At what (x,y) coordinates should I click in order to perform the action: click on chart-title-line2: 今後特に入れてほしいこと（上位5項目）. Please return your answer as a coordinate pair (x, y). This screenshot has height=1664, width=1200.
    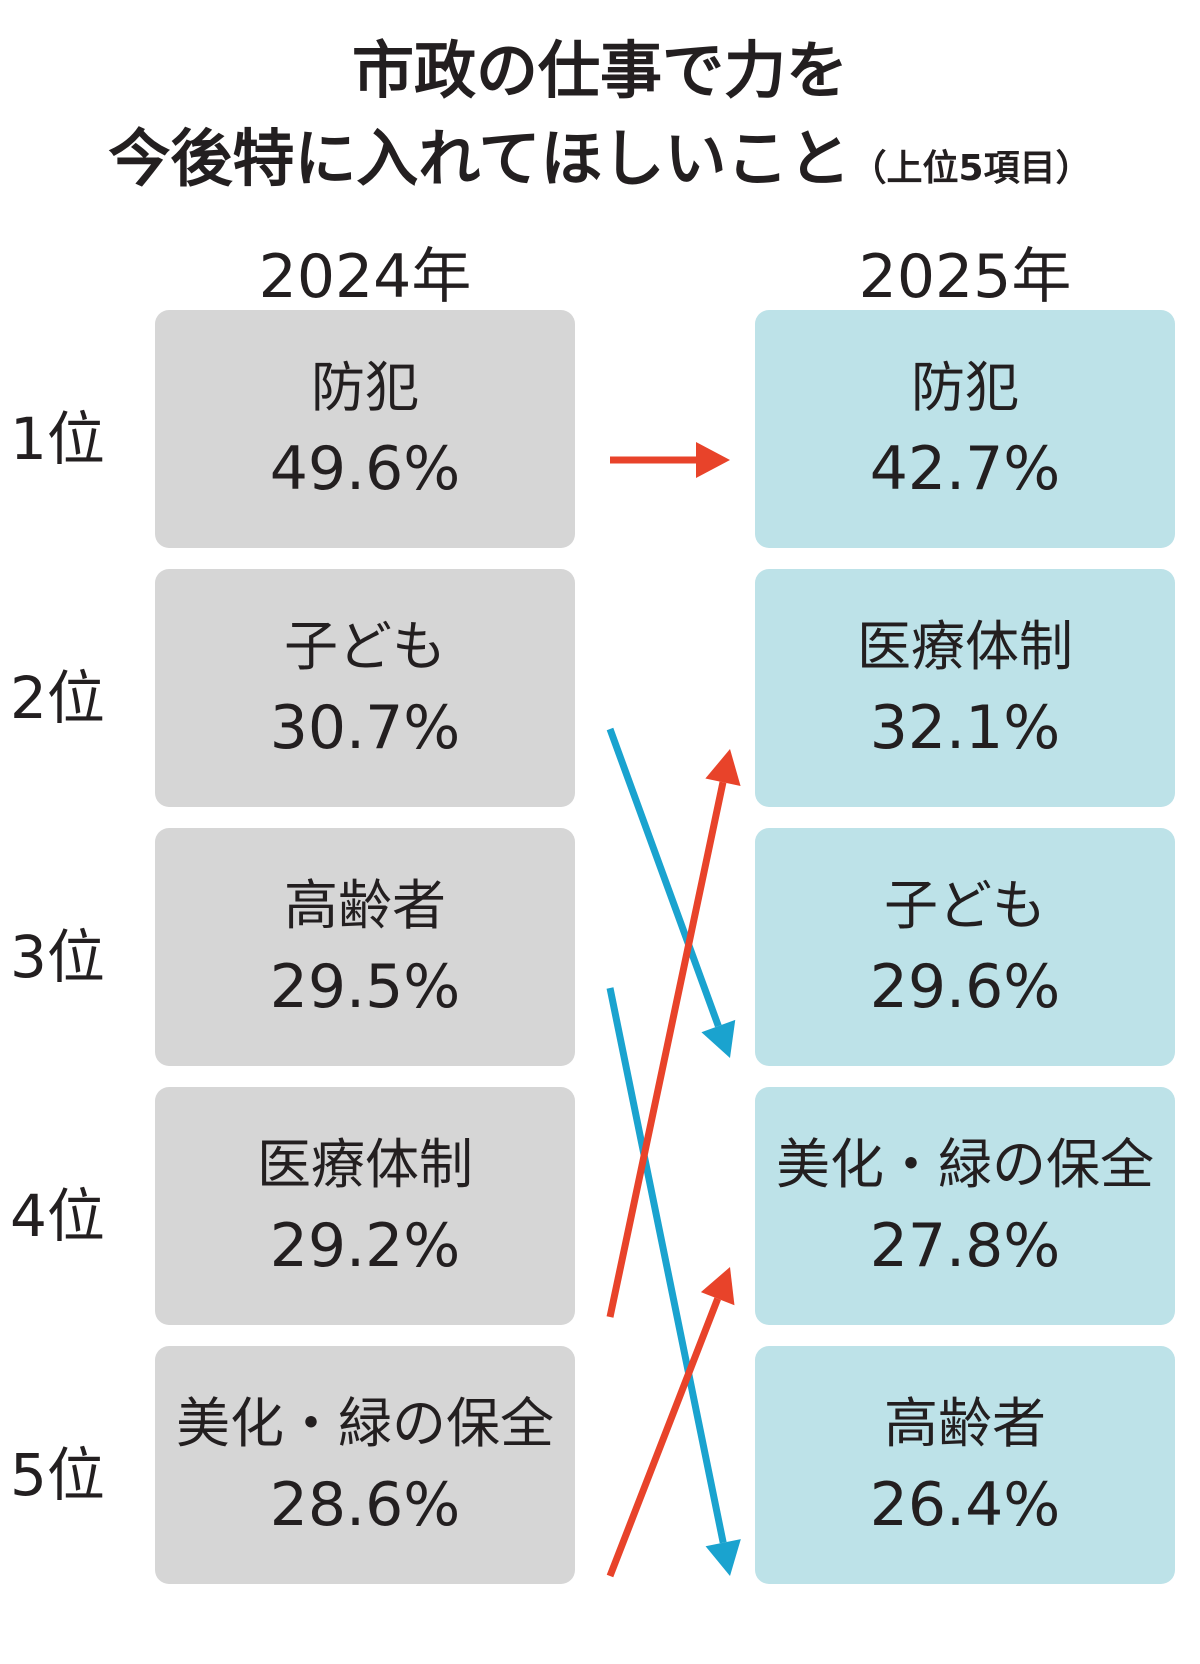
    Looking at the image, I should click on (600, 153).